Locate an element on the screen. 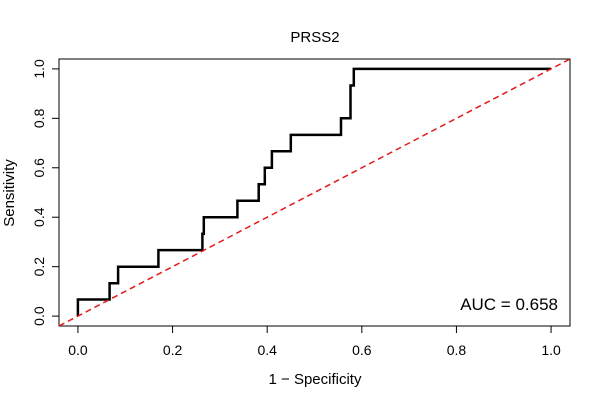  y-axis-label: Sensitivity is located at coordinates (9, 193).